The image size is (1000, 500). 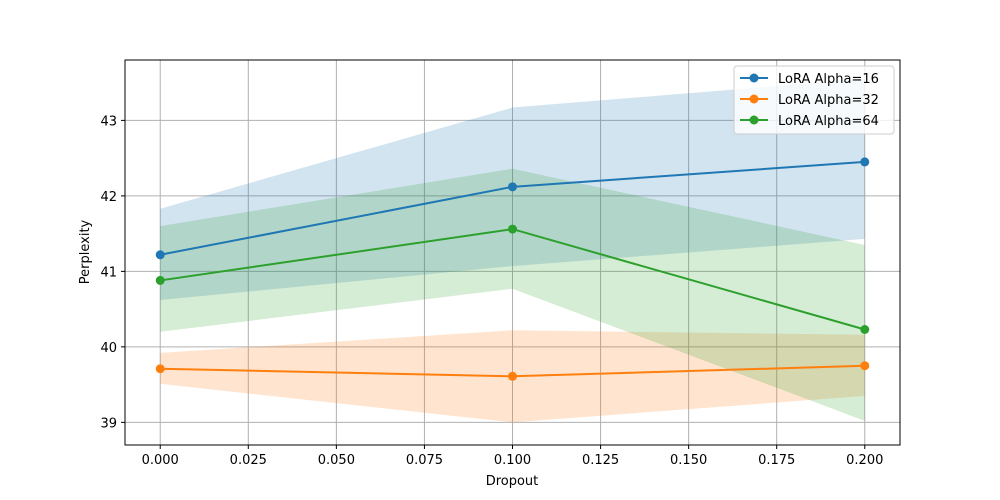 What do you see at coordinates (688, 460) in the screenshot?
I see `x-tick-label: 0.150` at bounding box center [688, 460].